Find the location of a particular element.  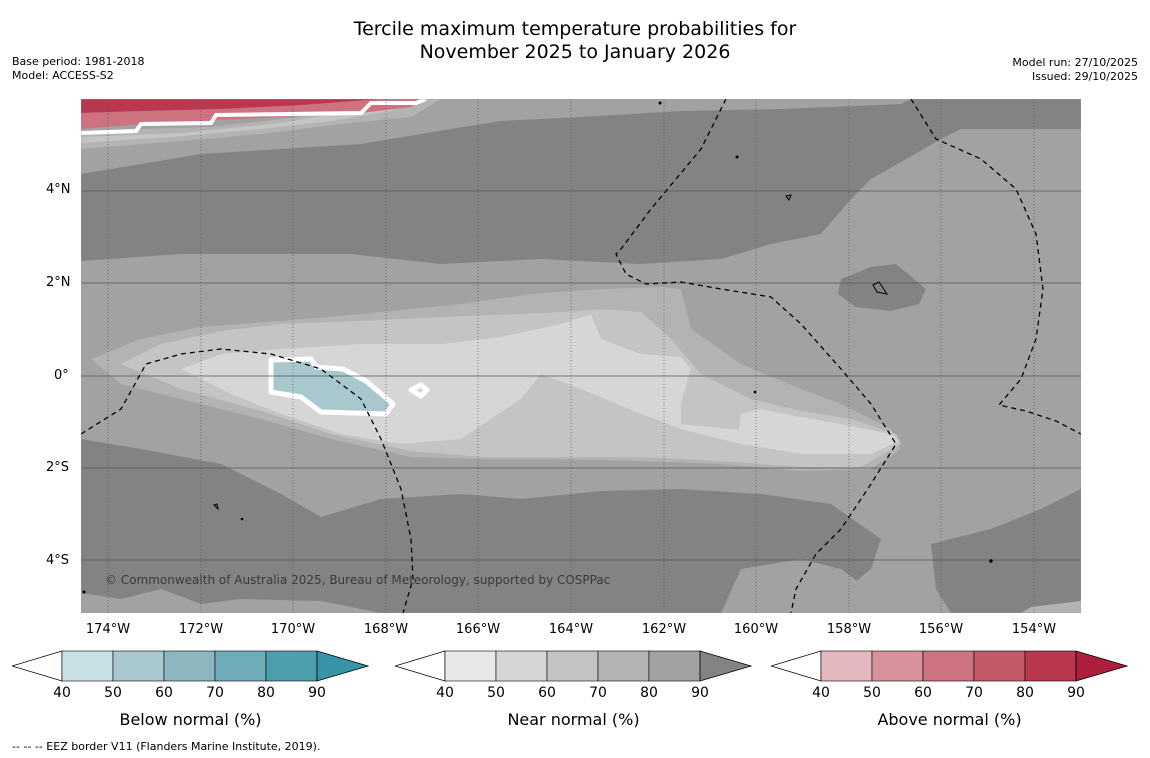

band-near-70-southeast is located at coordinates (1051, 607).